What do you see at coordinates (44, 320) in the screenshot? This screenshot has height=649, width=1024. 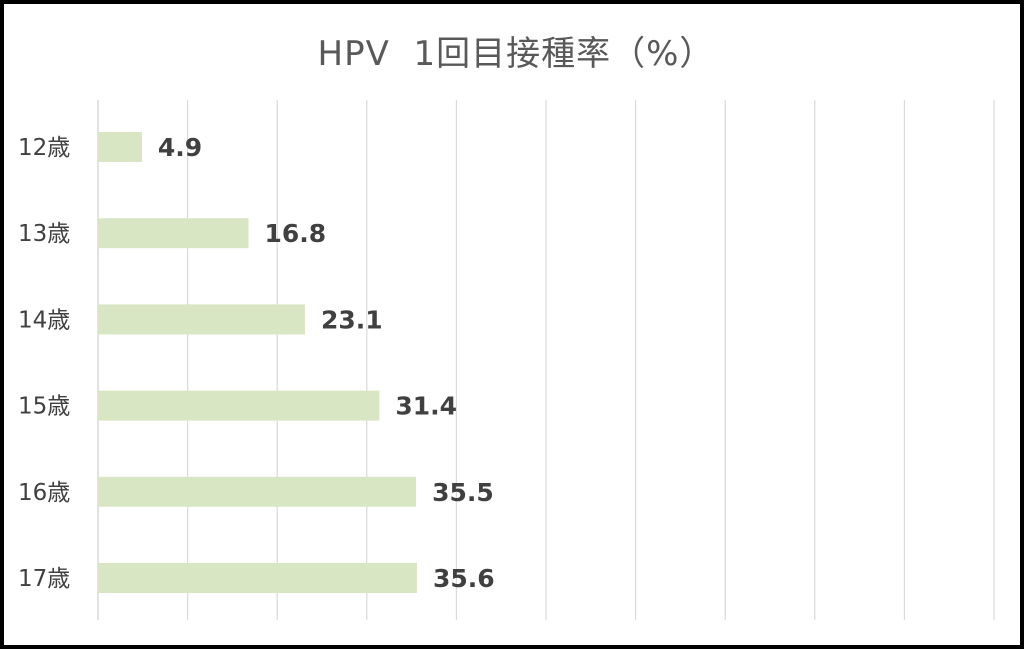 I see `category-label: 14歳` at bounding box center [44, 320].